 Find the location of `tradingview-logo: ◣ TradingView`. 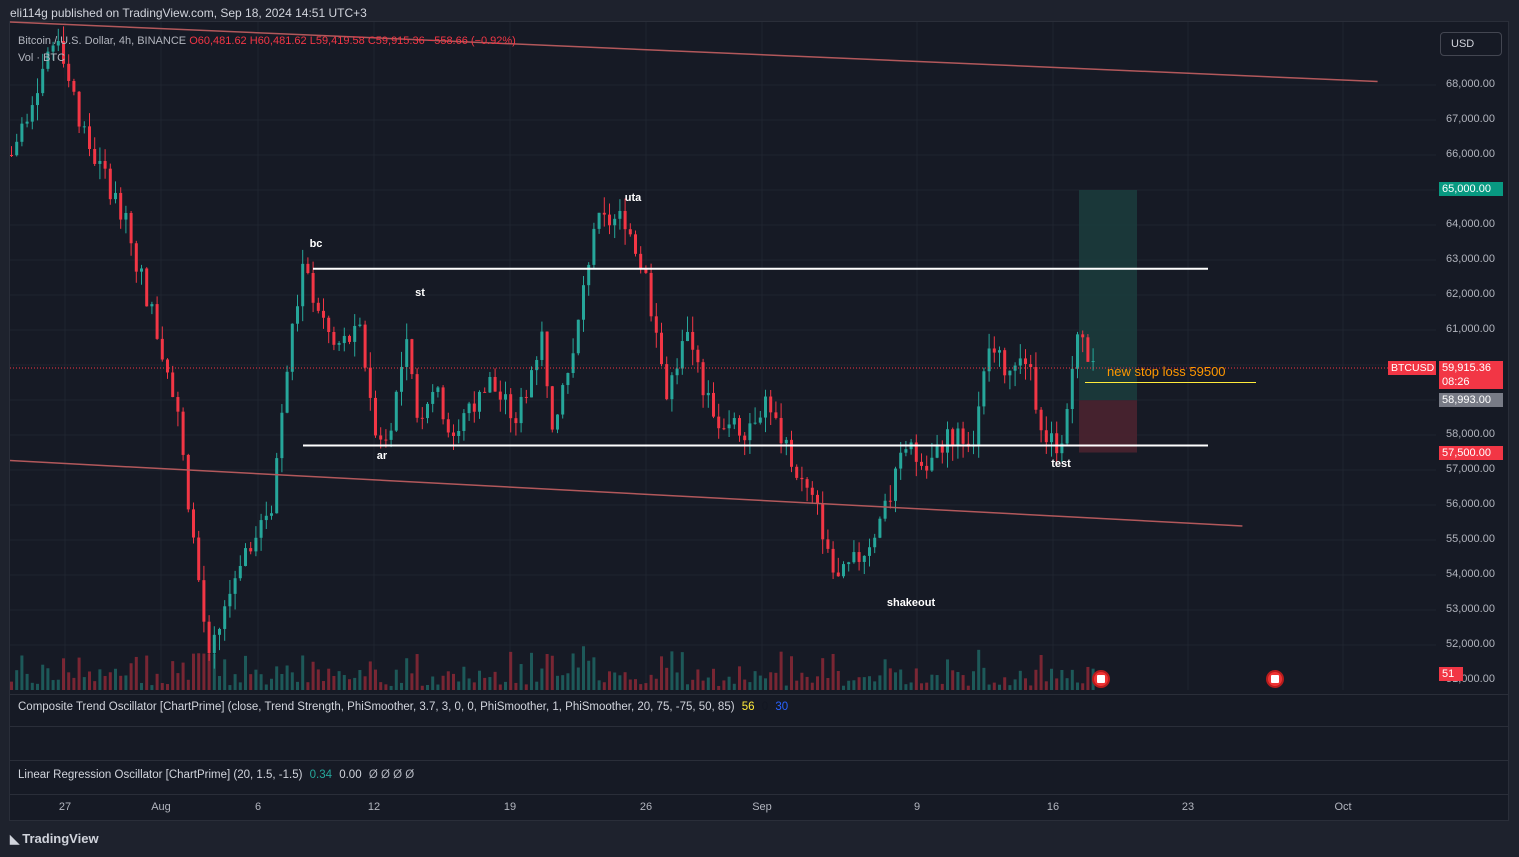

tradingview-logo: ◣ TradingView is located at coordinates (54, 838).